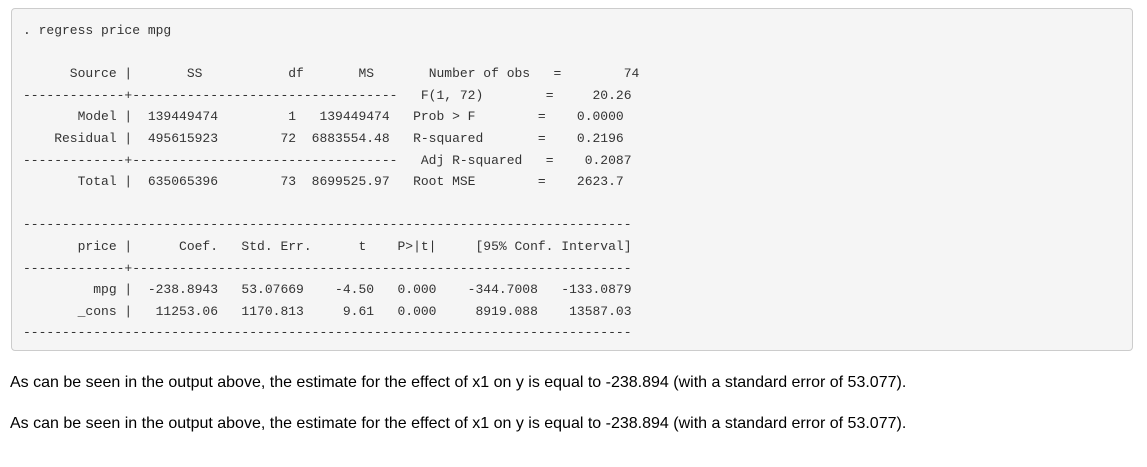 The image size is (1147, 467). Describe the element at coordinates (534, 74) in the screenshot. I see `stat-number-of-obs: Number of obs = 74` at that location.